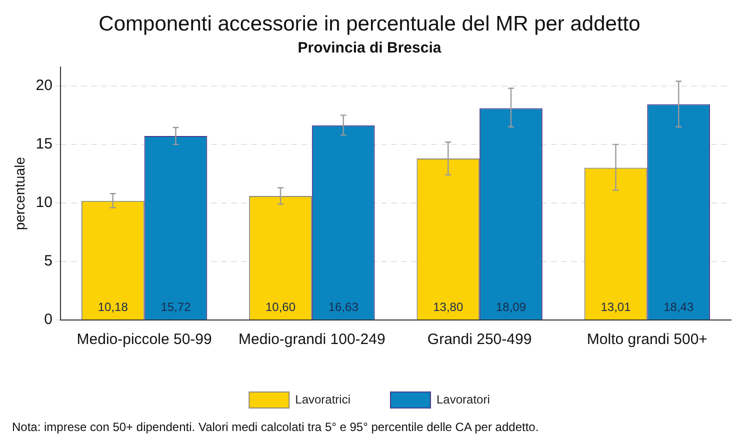 This screenshot has width=749, height=446. I want to click on data-label: 18,43, so click(679, 307).